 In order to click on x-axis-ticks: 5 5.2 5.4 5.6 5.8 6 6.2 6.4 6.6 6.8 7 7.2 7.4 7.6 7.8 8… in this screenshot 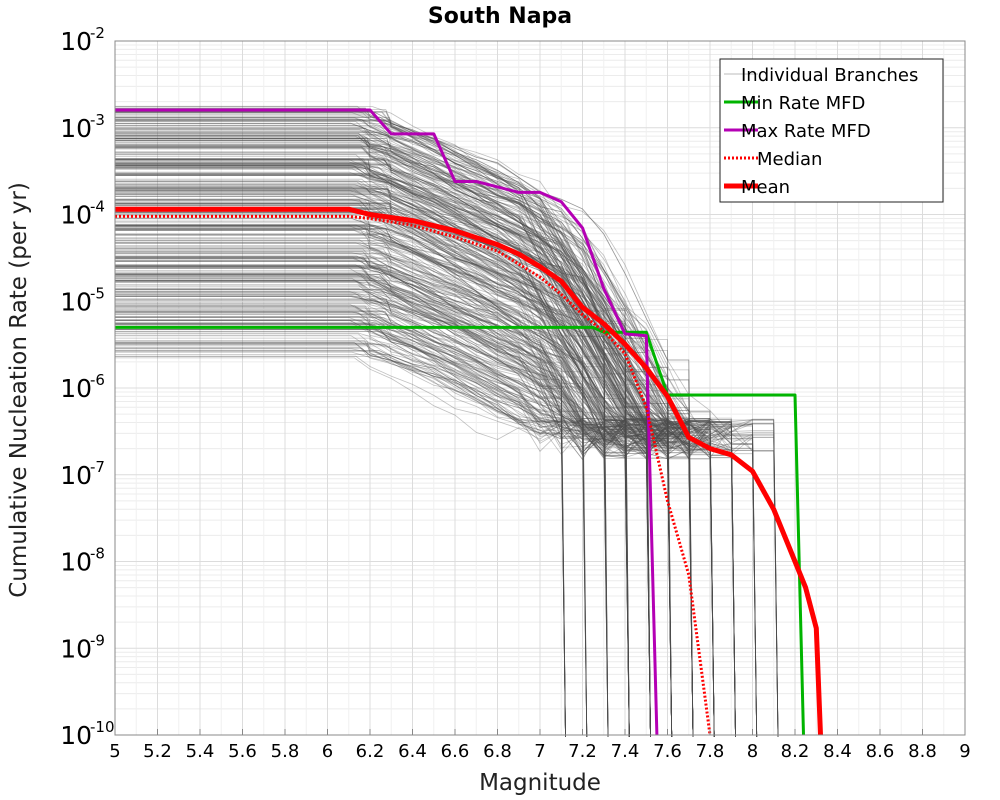, I will do `click(540, 745)`.